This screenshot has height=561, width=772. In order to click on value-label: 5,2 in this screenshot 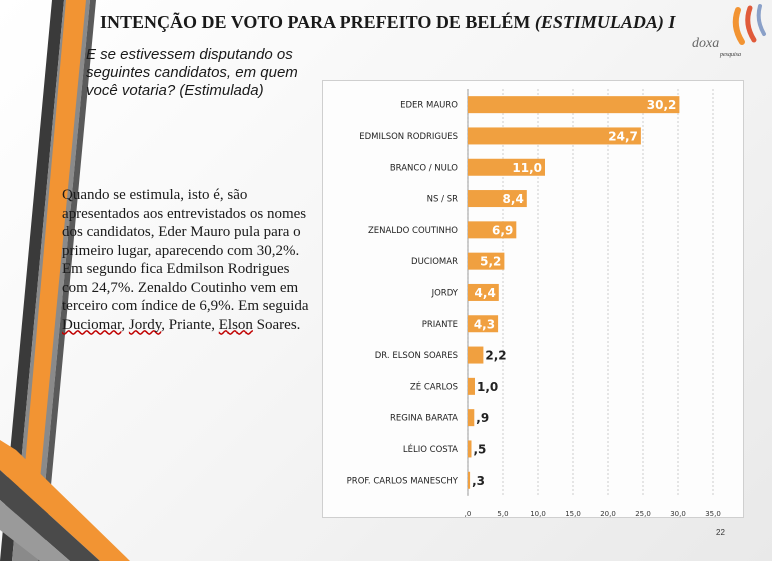, I will do `click(490, 262)`.